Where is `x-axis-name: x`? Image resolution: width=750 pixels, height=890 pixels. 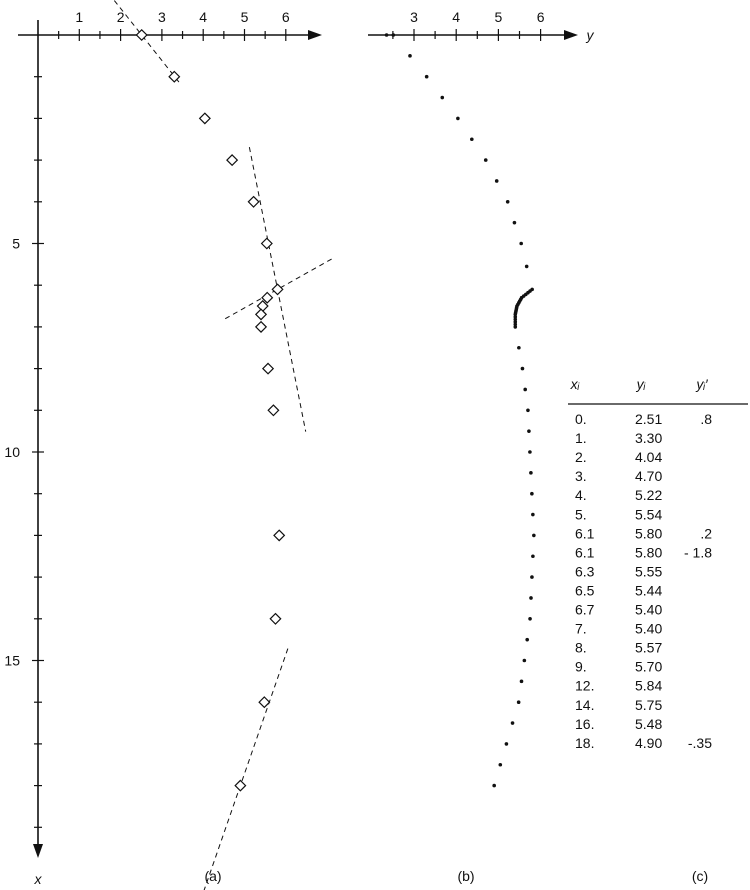 x-axis-name: x is located at coordinates (38, 879).